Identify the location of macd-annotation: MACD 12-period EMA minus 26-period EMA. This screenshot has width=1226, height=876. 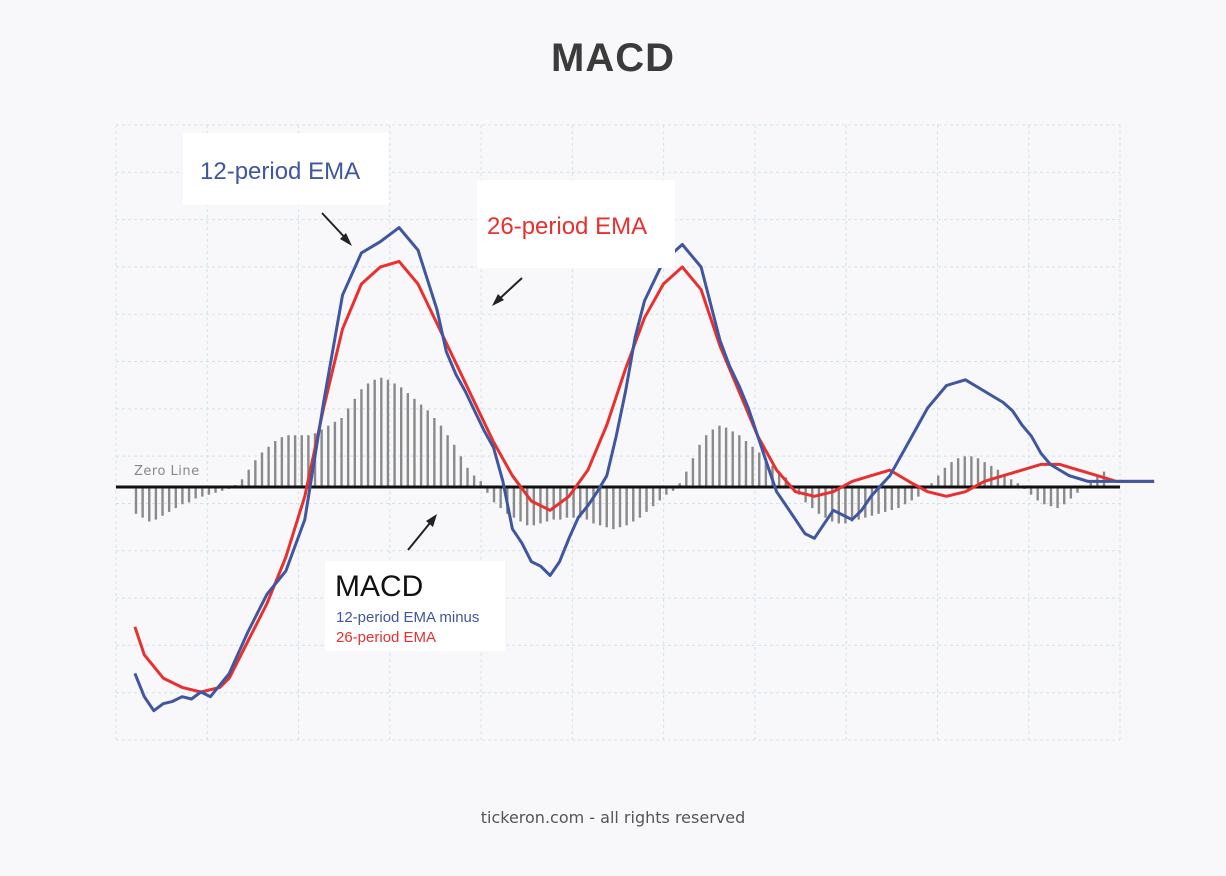
(415, 606).